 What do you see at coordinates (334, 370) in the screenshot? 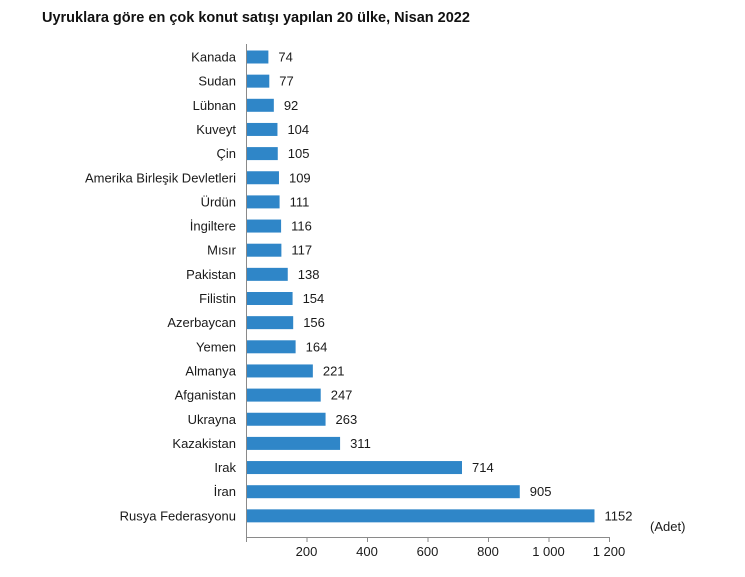
I see `data-label: 221` at bounding box center [334, 370].